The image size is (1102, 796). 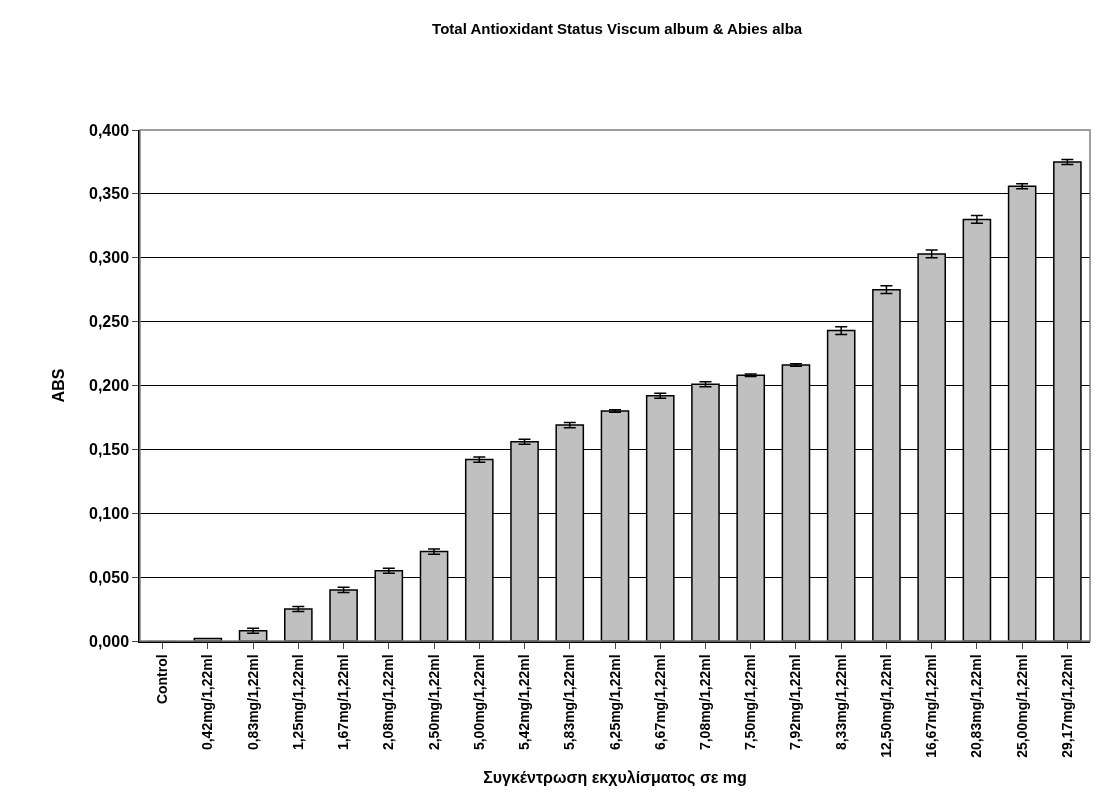 I want to click on x-tick-label: 12,50mg/1,22ml, so click(x=885, y=706).